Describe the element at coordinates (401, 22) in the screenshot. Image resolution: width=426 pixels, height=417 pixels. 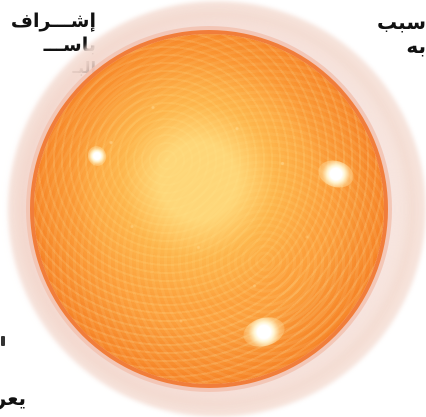
I see `right-text-line: سبب` at that location.